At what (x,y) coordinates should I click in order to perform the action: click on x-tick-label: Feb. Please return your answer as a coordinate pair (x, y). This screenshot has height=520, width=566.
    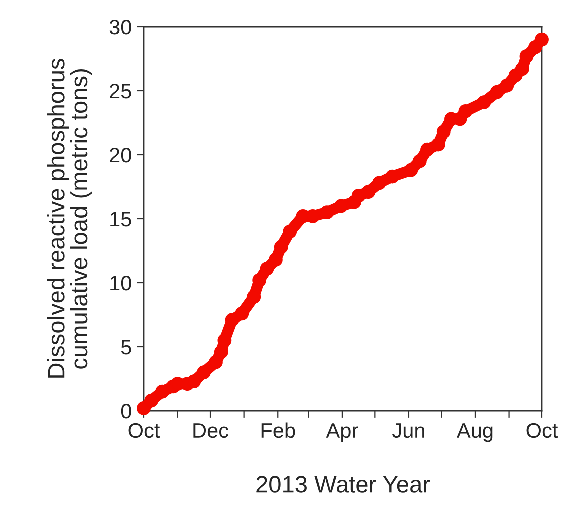
    Looking at the image, I should click on (279, 430).